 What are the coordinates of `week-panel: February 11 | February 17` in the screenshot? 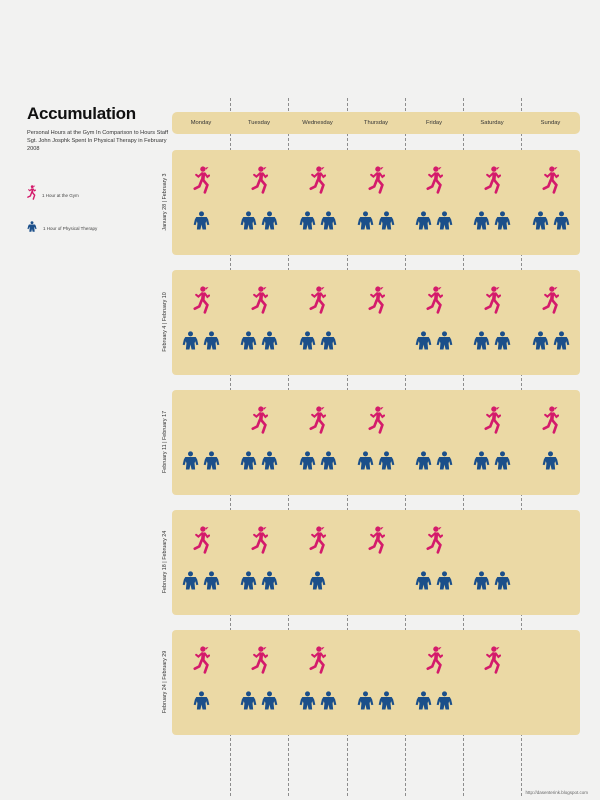 It's located at (371, 442).